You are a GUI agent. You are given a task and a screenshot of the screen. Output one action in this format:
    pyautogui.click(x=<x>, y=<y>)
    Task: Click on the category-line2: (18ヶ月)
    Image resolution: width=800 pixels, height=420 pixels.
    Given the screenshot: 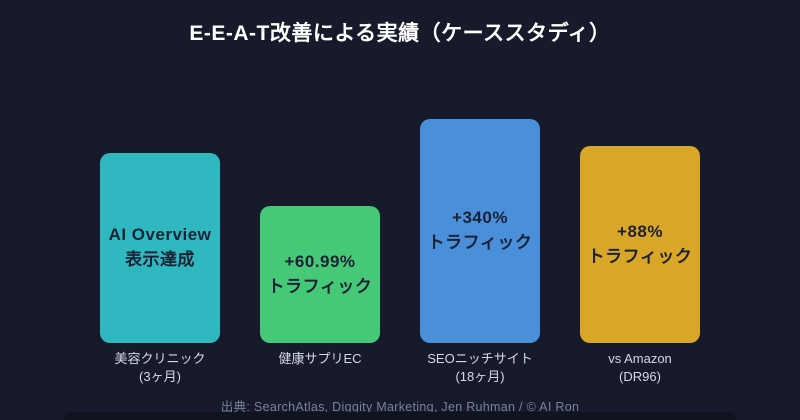 What is the action you would take?
    pyautogui.click(x=480, y=377)
    